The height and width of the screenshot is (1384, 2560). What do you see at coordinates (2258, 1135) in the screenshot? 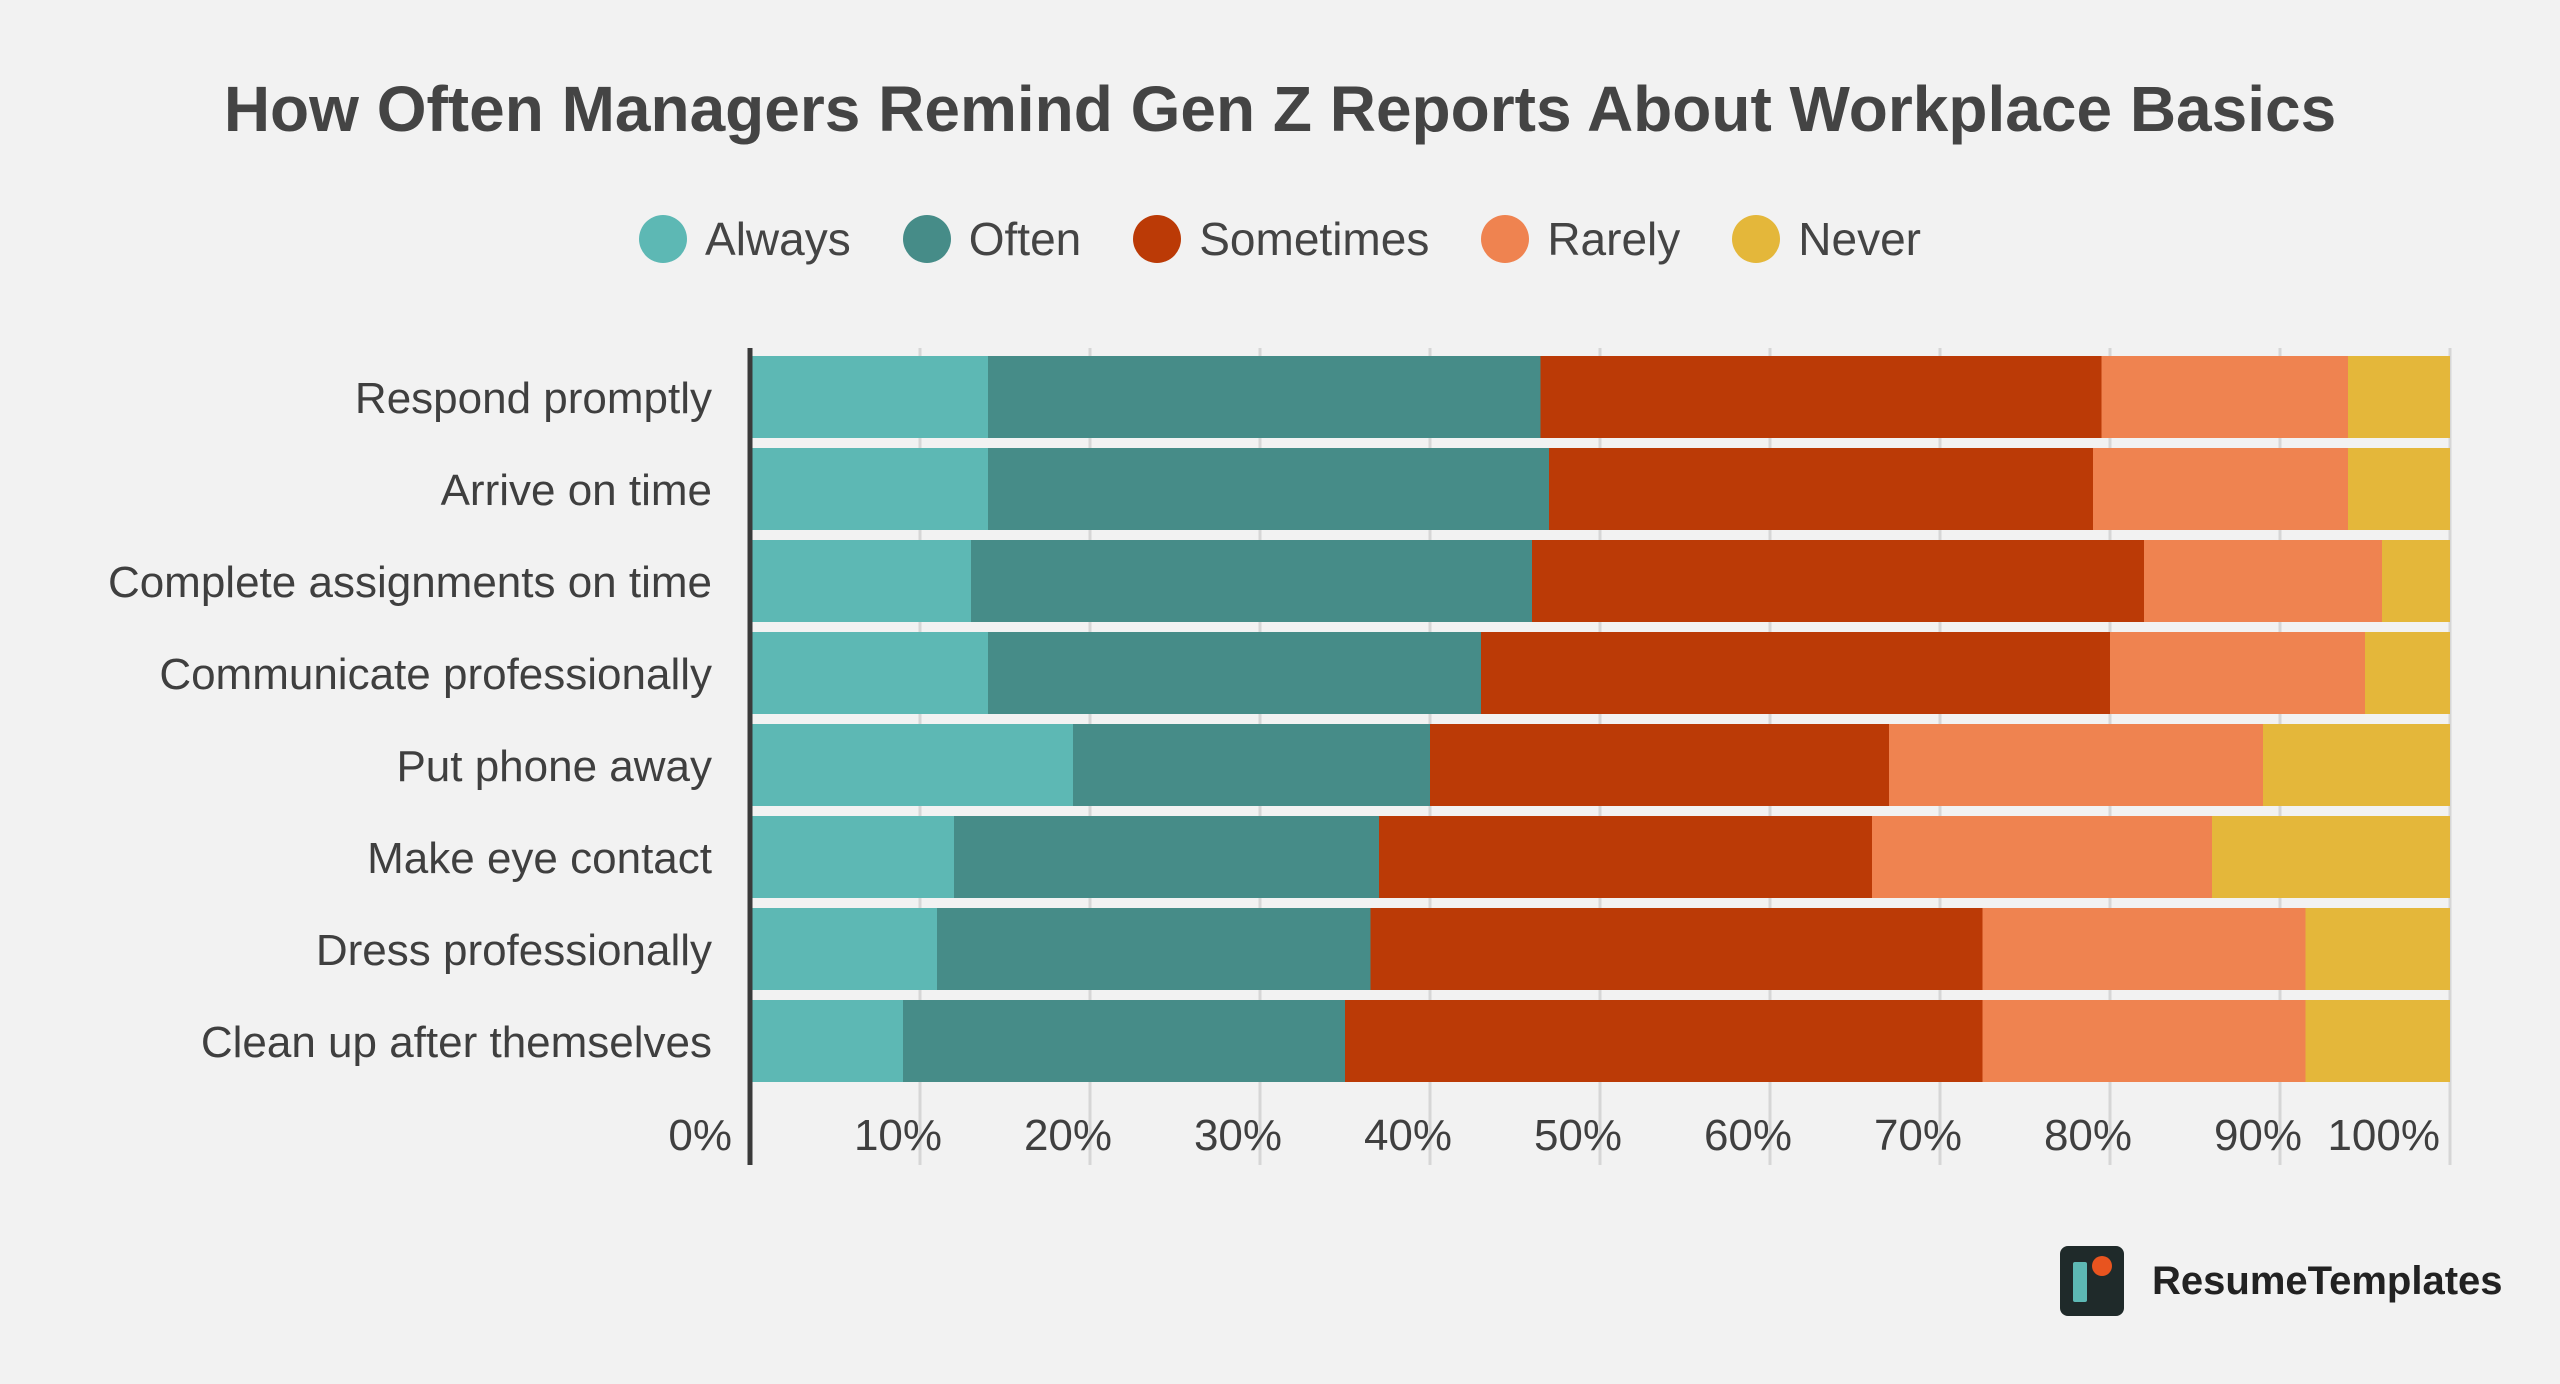
I see `x-tick-label: 90%` at bounding box center [2258, 1135].